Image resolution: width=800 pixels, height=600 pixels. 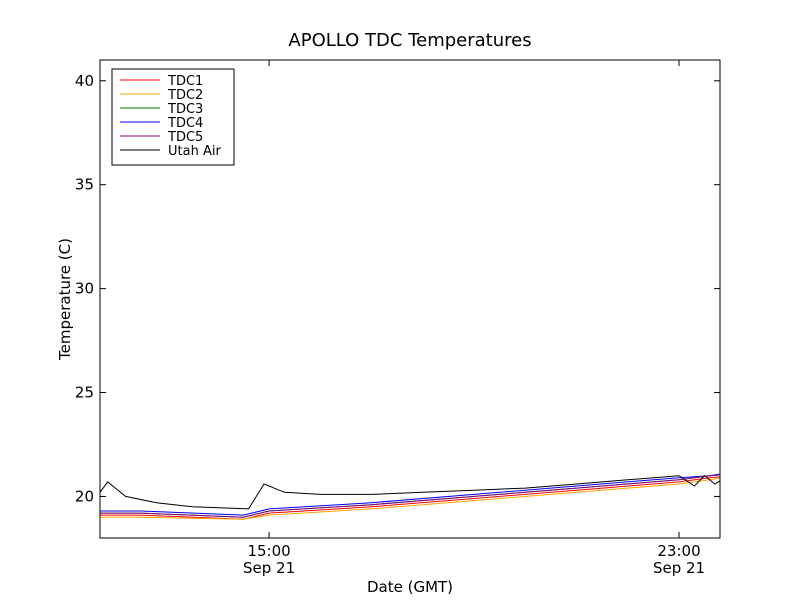 I want to click on x-tick-label: 15:00, so click(x=268, y=551).